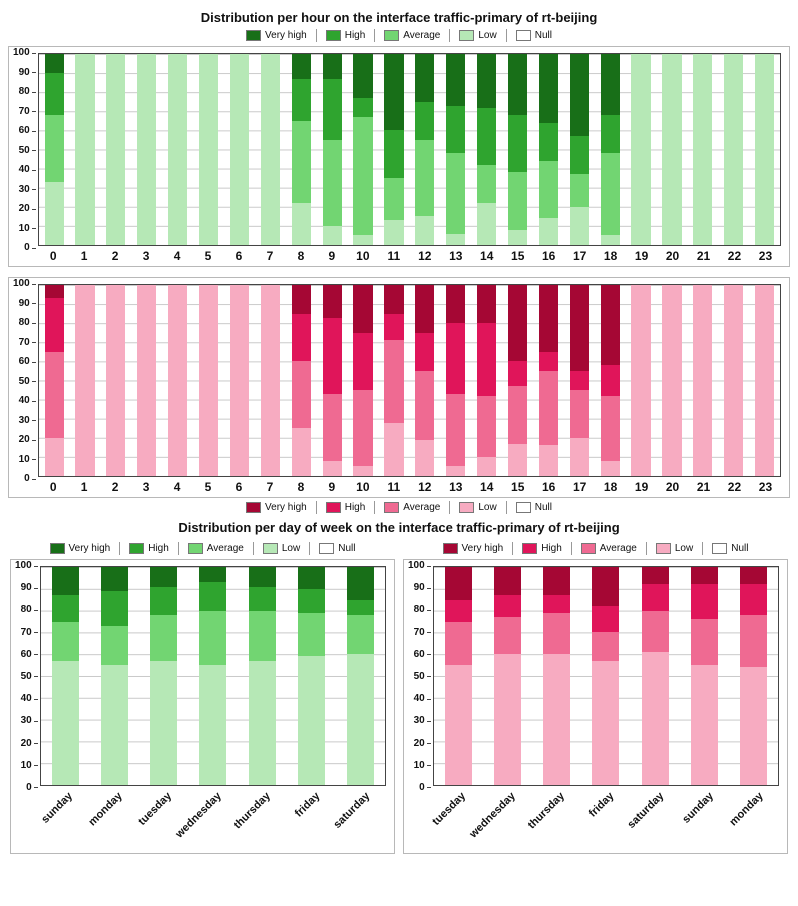  What do you see at coordinates (332, 256) in the screenshot?
I see `x-tick-label: 9` at bounding box center [332, 256].